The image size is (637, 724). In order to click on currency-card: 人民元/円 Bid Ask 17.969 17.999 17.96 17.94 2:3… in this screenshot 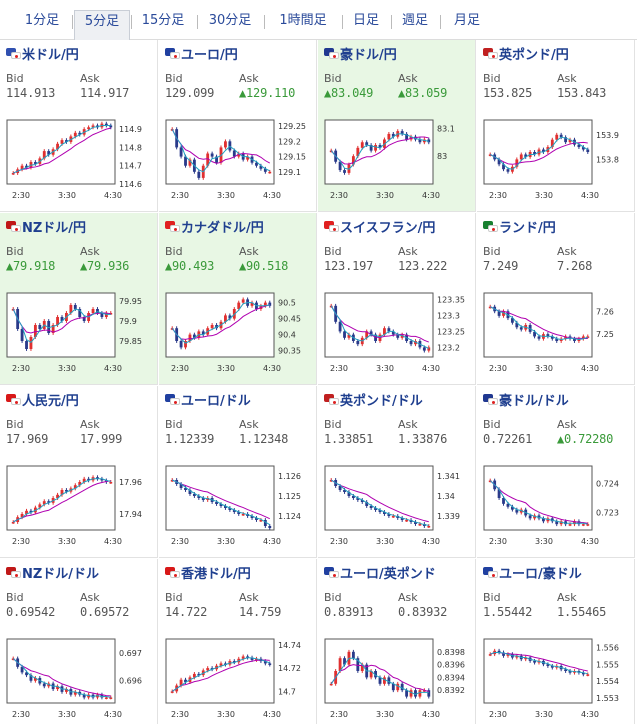, I will do `click(79, 472)`.